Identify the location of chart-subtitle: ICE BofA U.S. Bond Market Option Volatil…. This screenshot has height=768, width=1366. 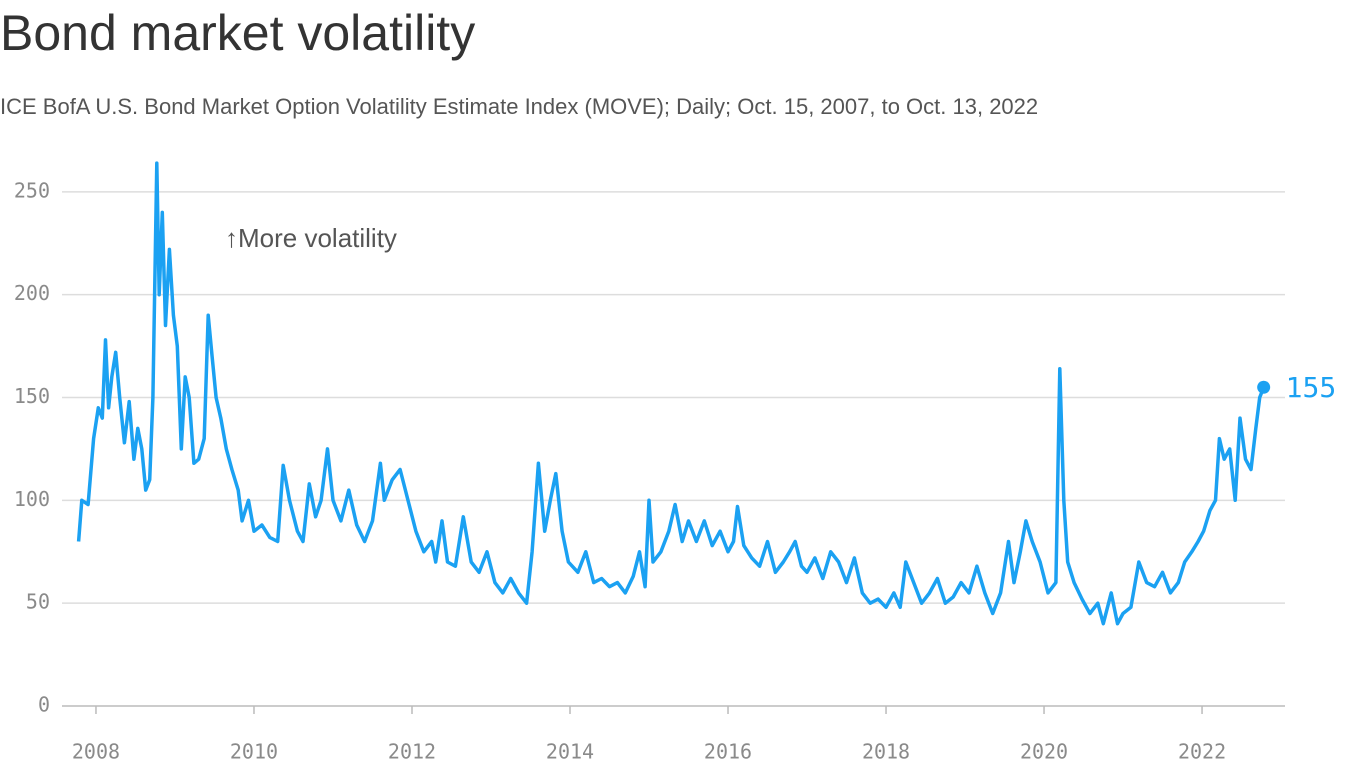
(519, 106).